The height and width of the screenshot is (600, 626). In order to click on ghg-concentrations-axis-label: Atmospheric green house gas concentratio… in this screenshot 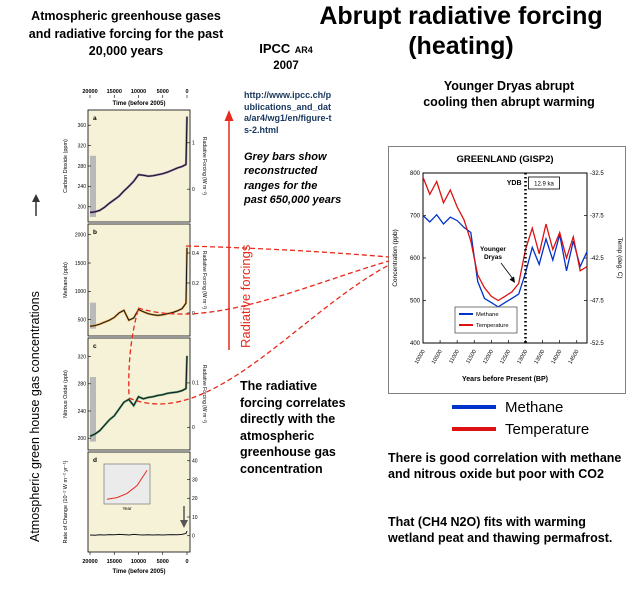, I will do `click(35, 416)`.